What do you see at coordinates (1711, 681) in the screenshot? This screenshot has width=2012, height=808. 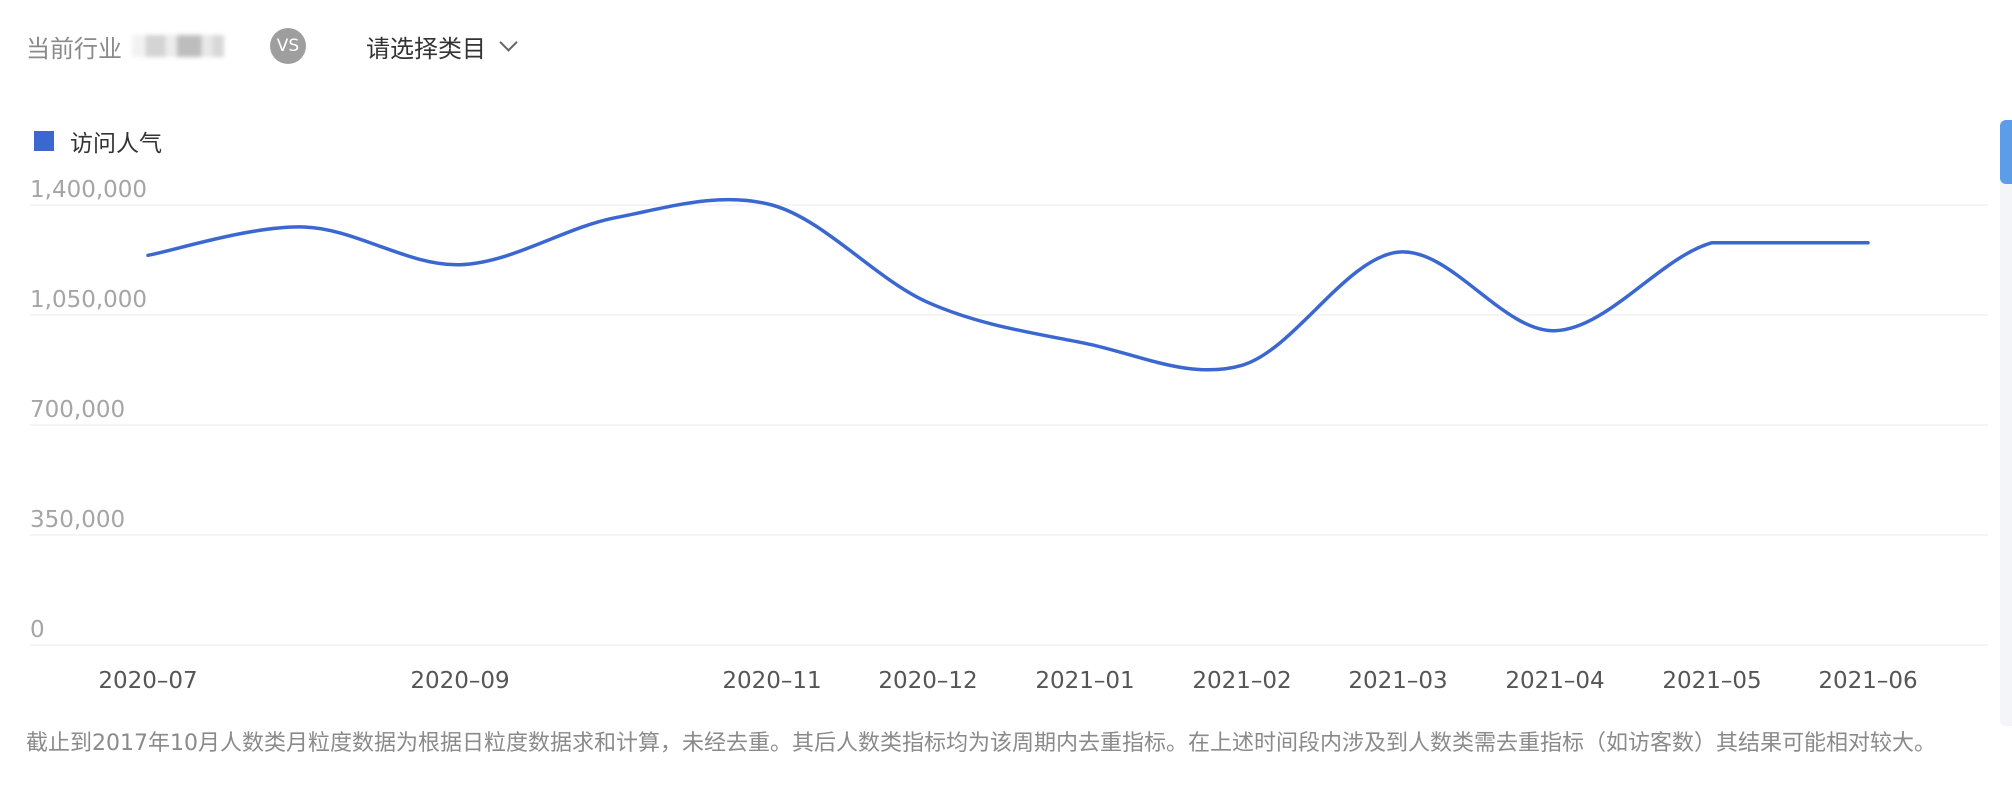 I see `x-tick-label: 2021–05` at bounding box center [1711, 681].